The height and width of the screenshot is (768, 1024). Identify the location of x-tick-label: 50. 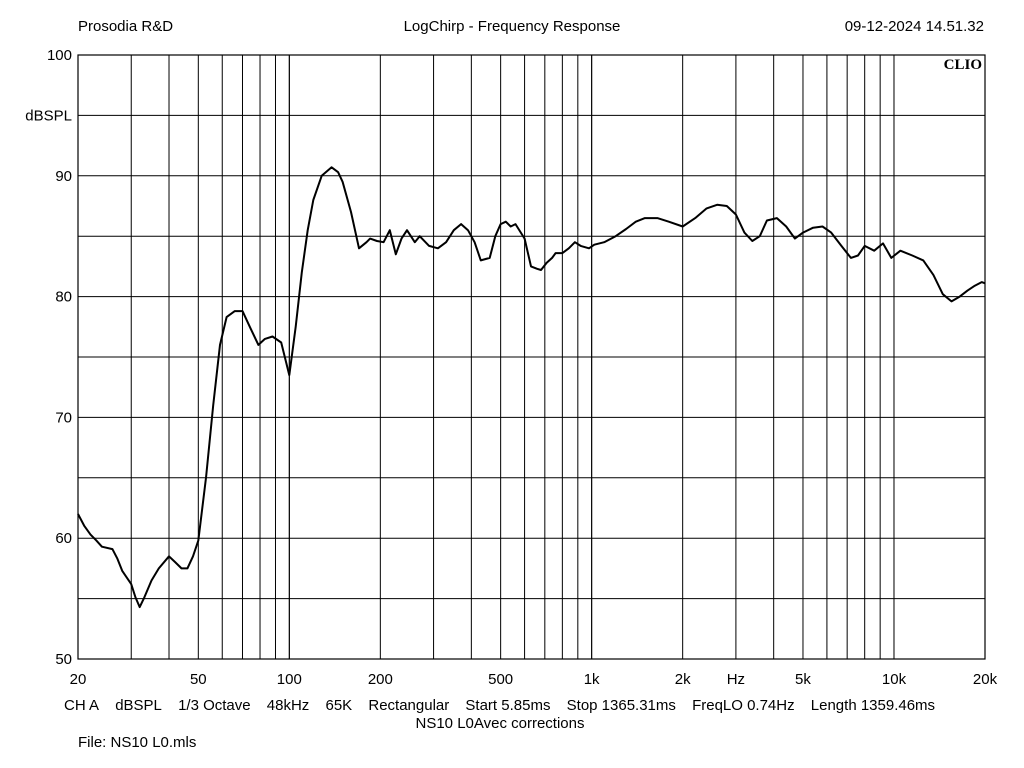
(198, 679).